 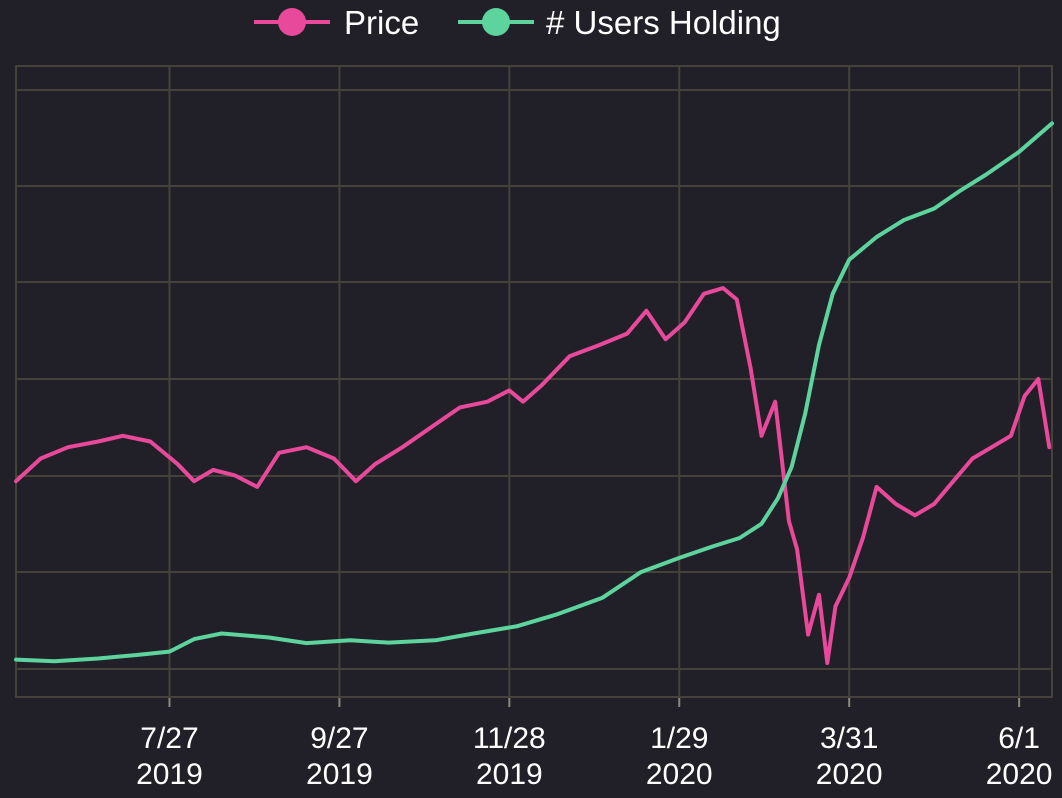 I want to click on x-tick-label-5: 6/1, so click(x=1019, y=738).